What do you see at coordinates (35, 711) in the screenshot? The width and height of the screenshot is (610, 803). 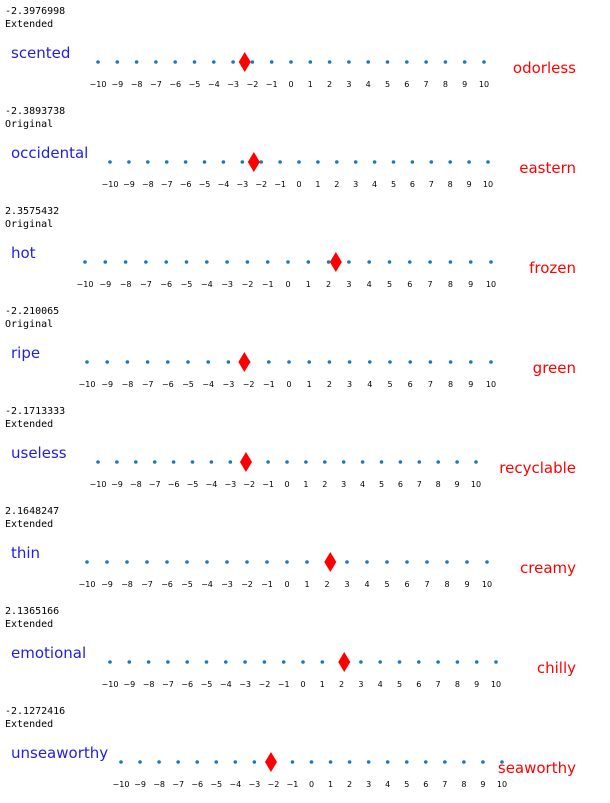 I see `score-value: -2.1272416` at bounding box center [35, 711].